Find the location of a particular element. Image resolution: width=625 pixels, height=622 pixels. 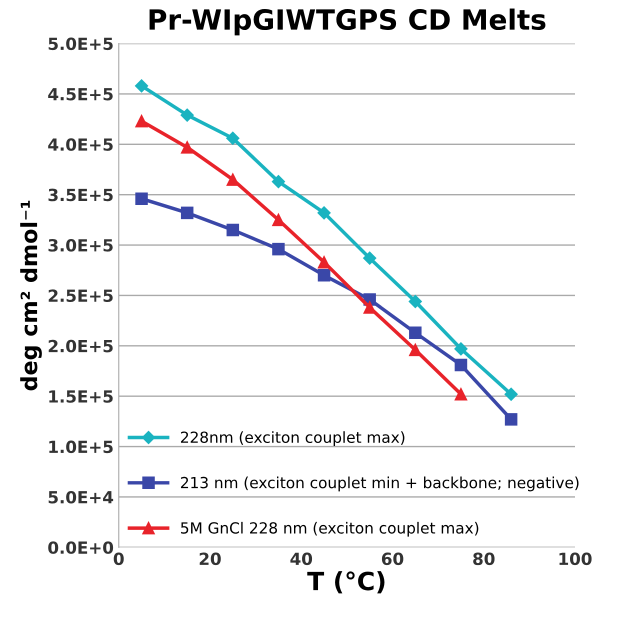

x-tick-label: 80 is located at coordinates (484, 559).